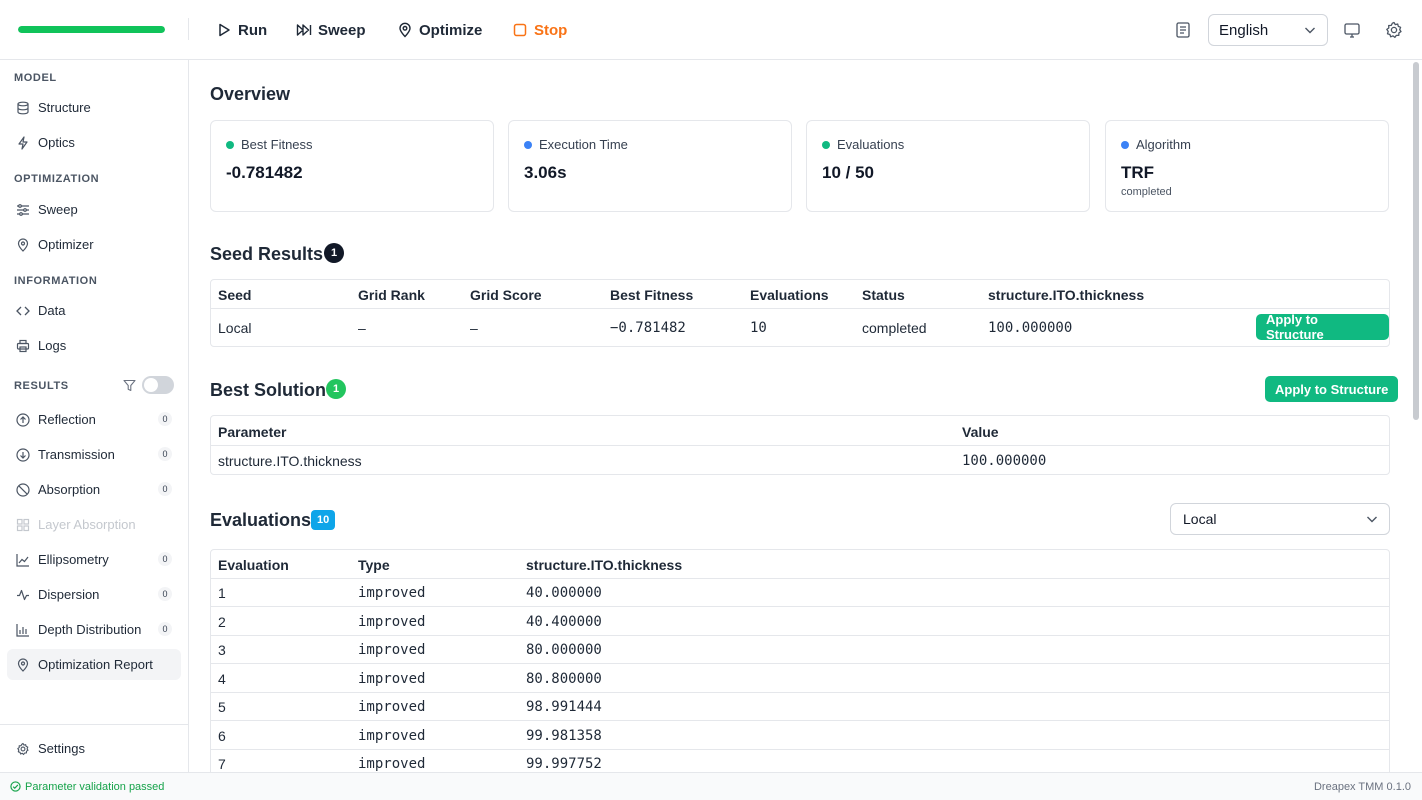 This screenshot has height=800, width=1422. What do you see at coordinates (22, 630) in the screenshot?
I see `bar-chart-icon` at bounding box center [22, 630].